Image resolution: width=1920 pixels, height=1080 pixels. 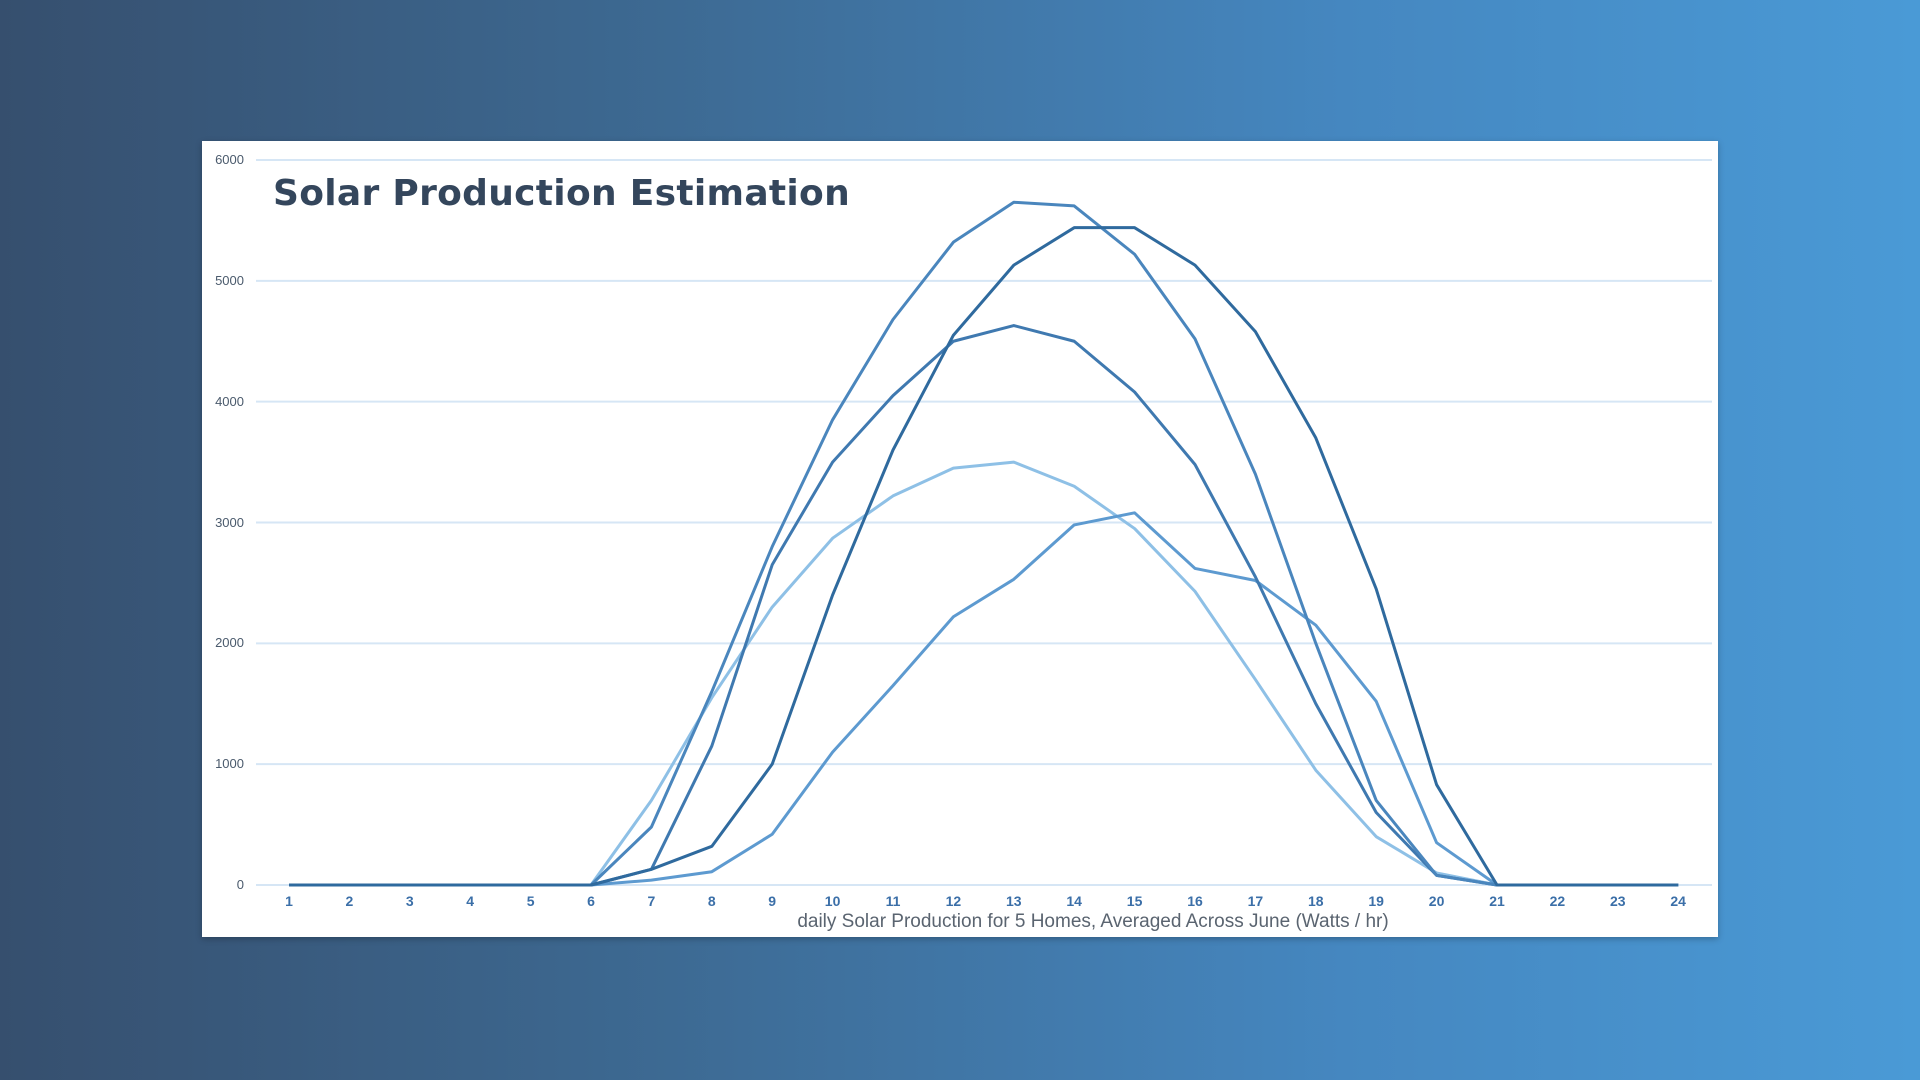 What do you see at coordinates (591, 901) in the screenshot?
I see `x-tick-label: 6` at bounding box center [591, 901].